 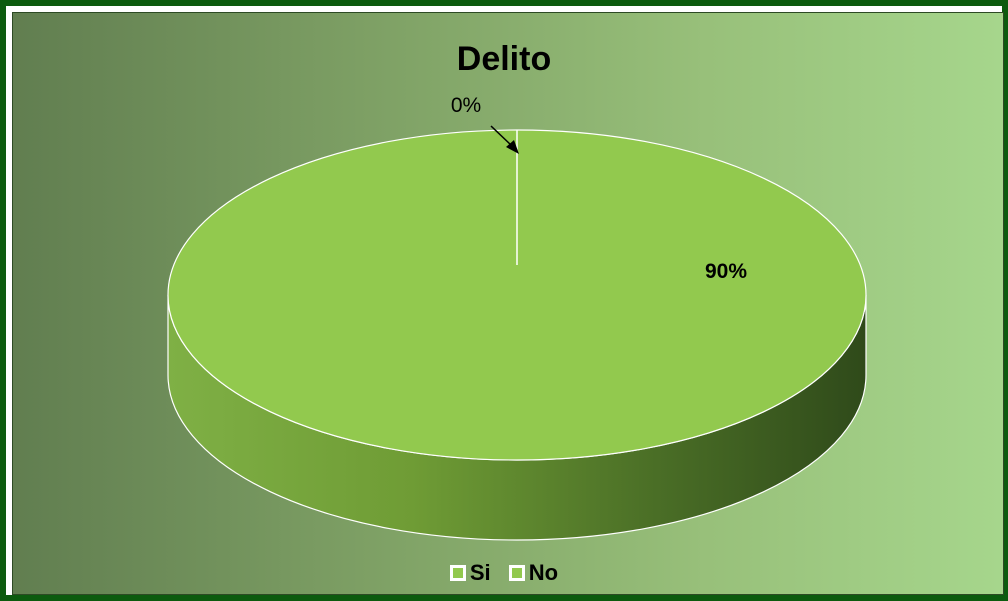 What do you see at coordinates (512, 147) in the screenshot?
I see `leader-arrow-no` at bounding box center [512, 147].